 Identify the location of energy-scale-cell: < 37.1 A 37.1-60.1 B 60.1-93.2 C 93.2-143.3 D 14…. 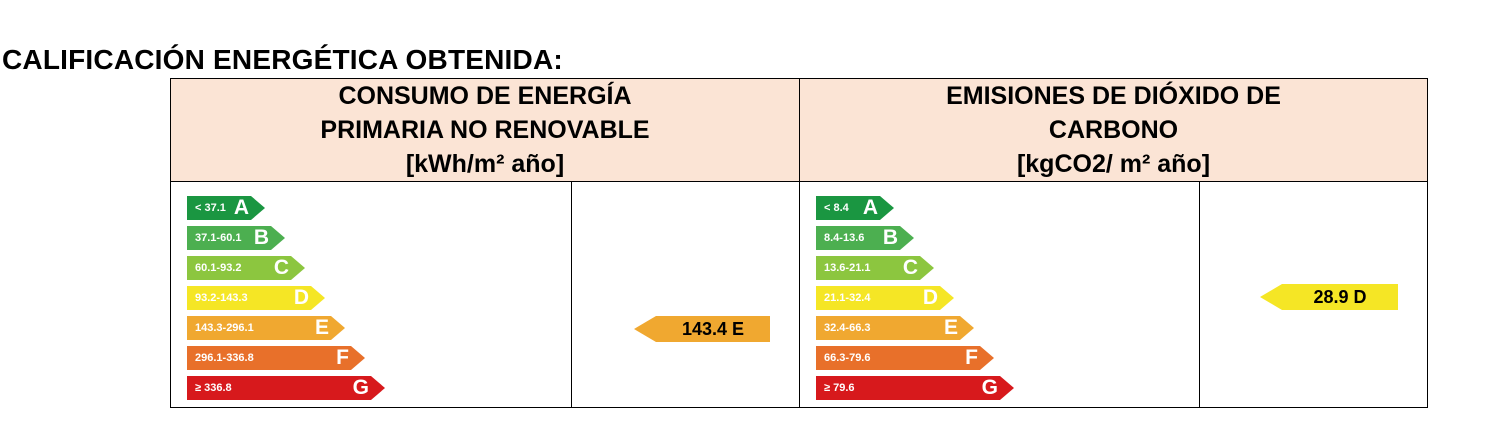
(371, 294).